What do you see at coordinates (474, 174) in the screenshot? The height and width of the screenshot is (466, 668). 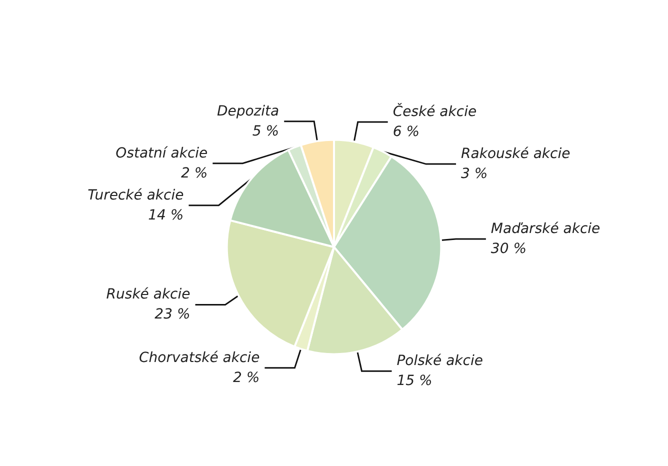 I see `data-label: 3 %` at bounding box center [474, 174].